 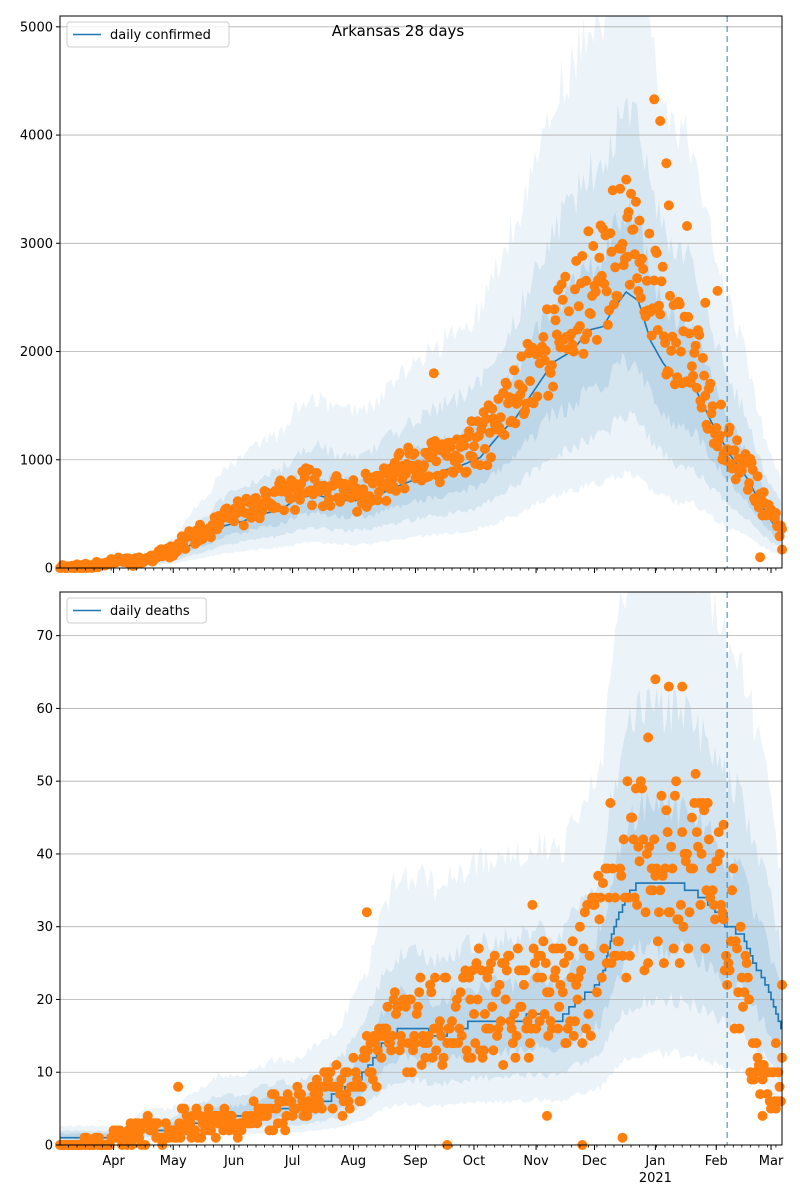 What do you see at coordinates (44, 636) in the screenshot?
I see `y-tick-label: 70` at bounding box center [44, 636].